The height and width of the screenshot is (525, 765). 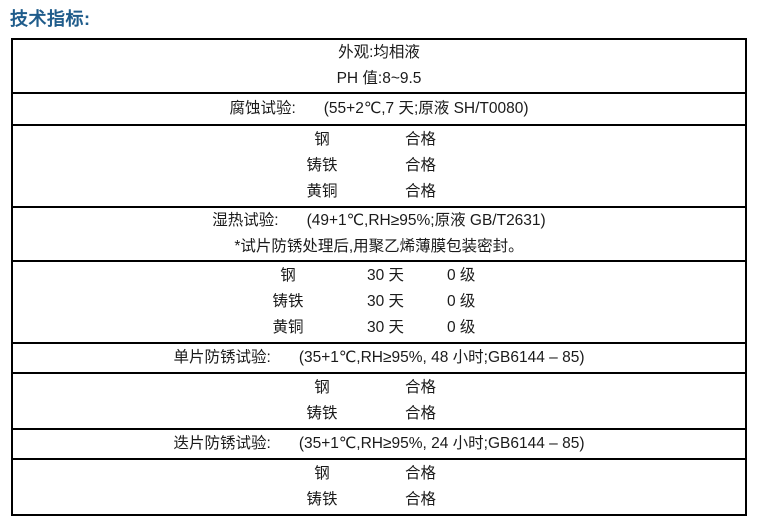 I want to click on row-single-strip-results: 钢合格 铸铁 合格, so click(x=379, y=400).